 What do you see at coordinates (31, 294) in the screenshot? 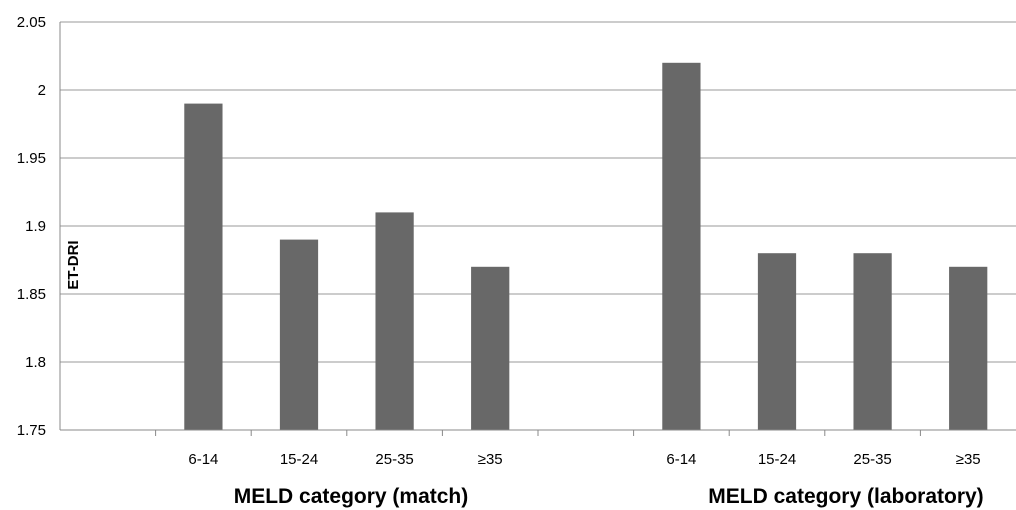
I see `y-tick-label: 1.85` at bounding box center [31, 294].